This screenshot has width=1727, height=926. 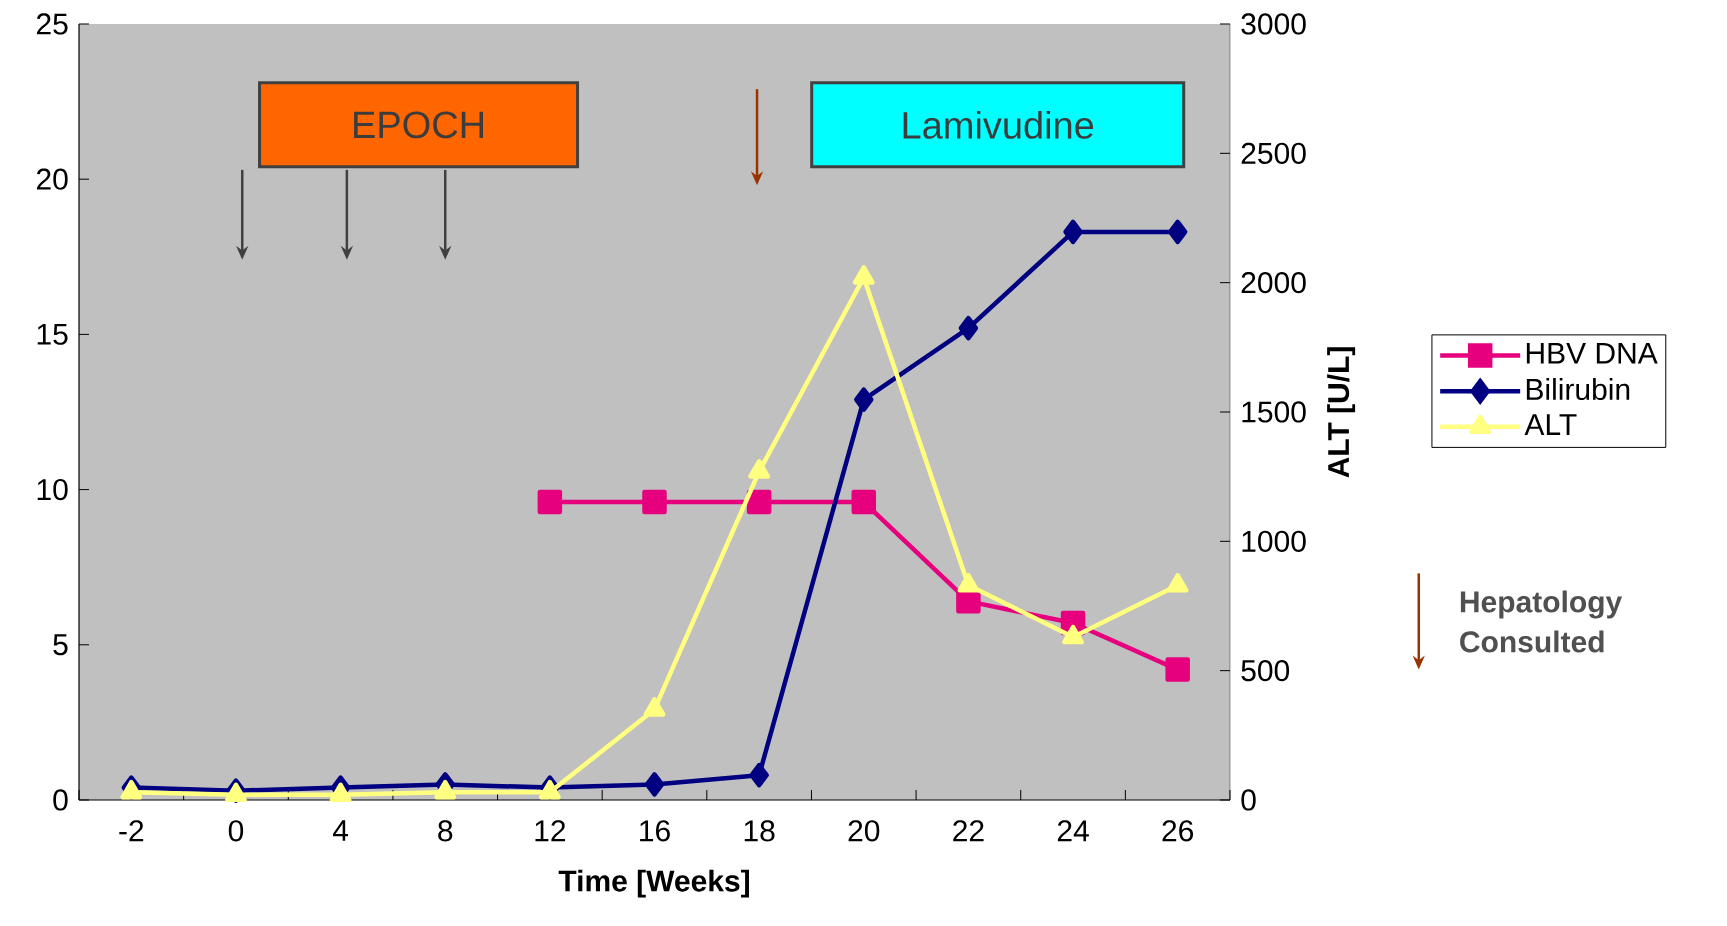 What do you see at coordinates (131, 831) in the screenshot?
I see `x-tick-label: -2` at bounding box center [131, 831].